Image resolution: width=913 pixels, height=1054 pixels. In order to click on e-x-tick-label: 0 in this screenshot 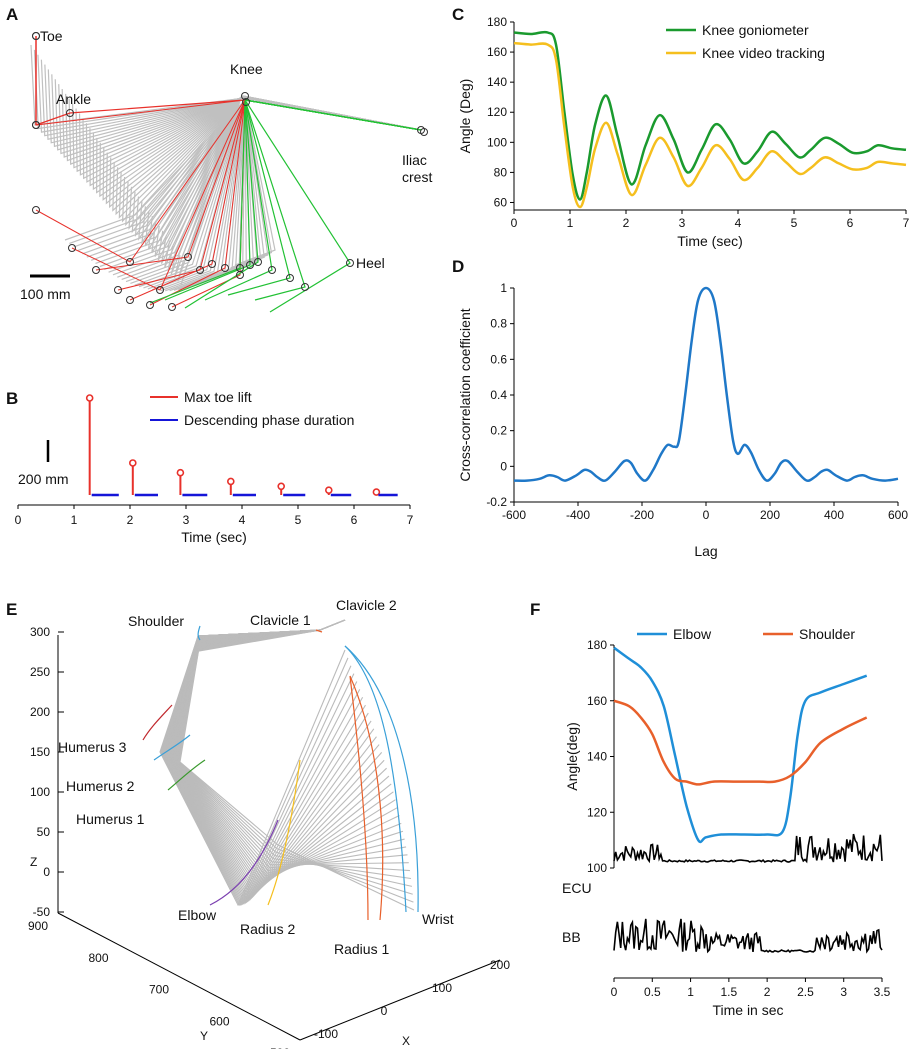, I will do `click(384, 1011)`.